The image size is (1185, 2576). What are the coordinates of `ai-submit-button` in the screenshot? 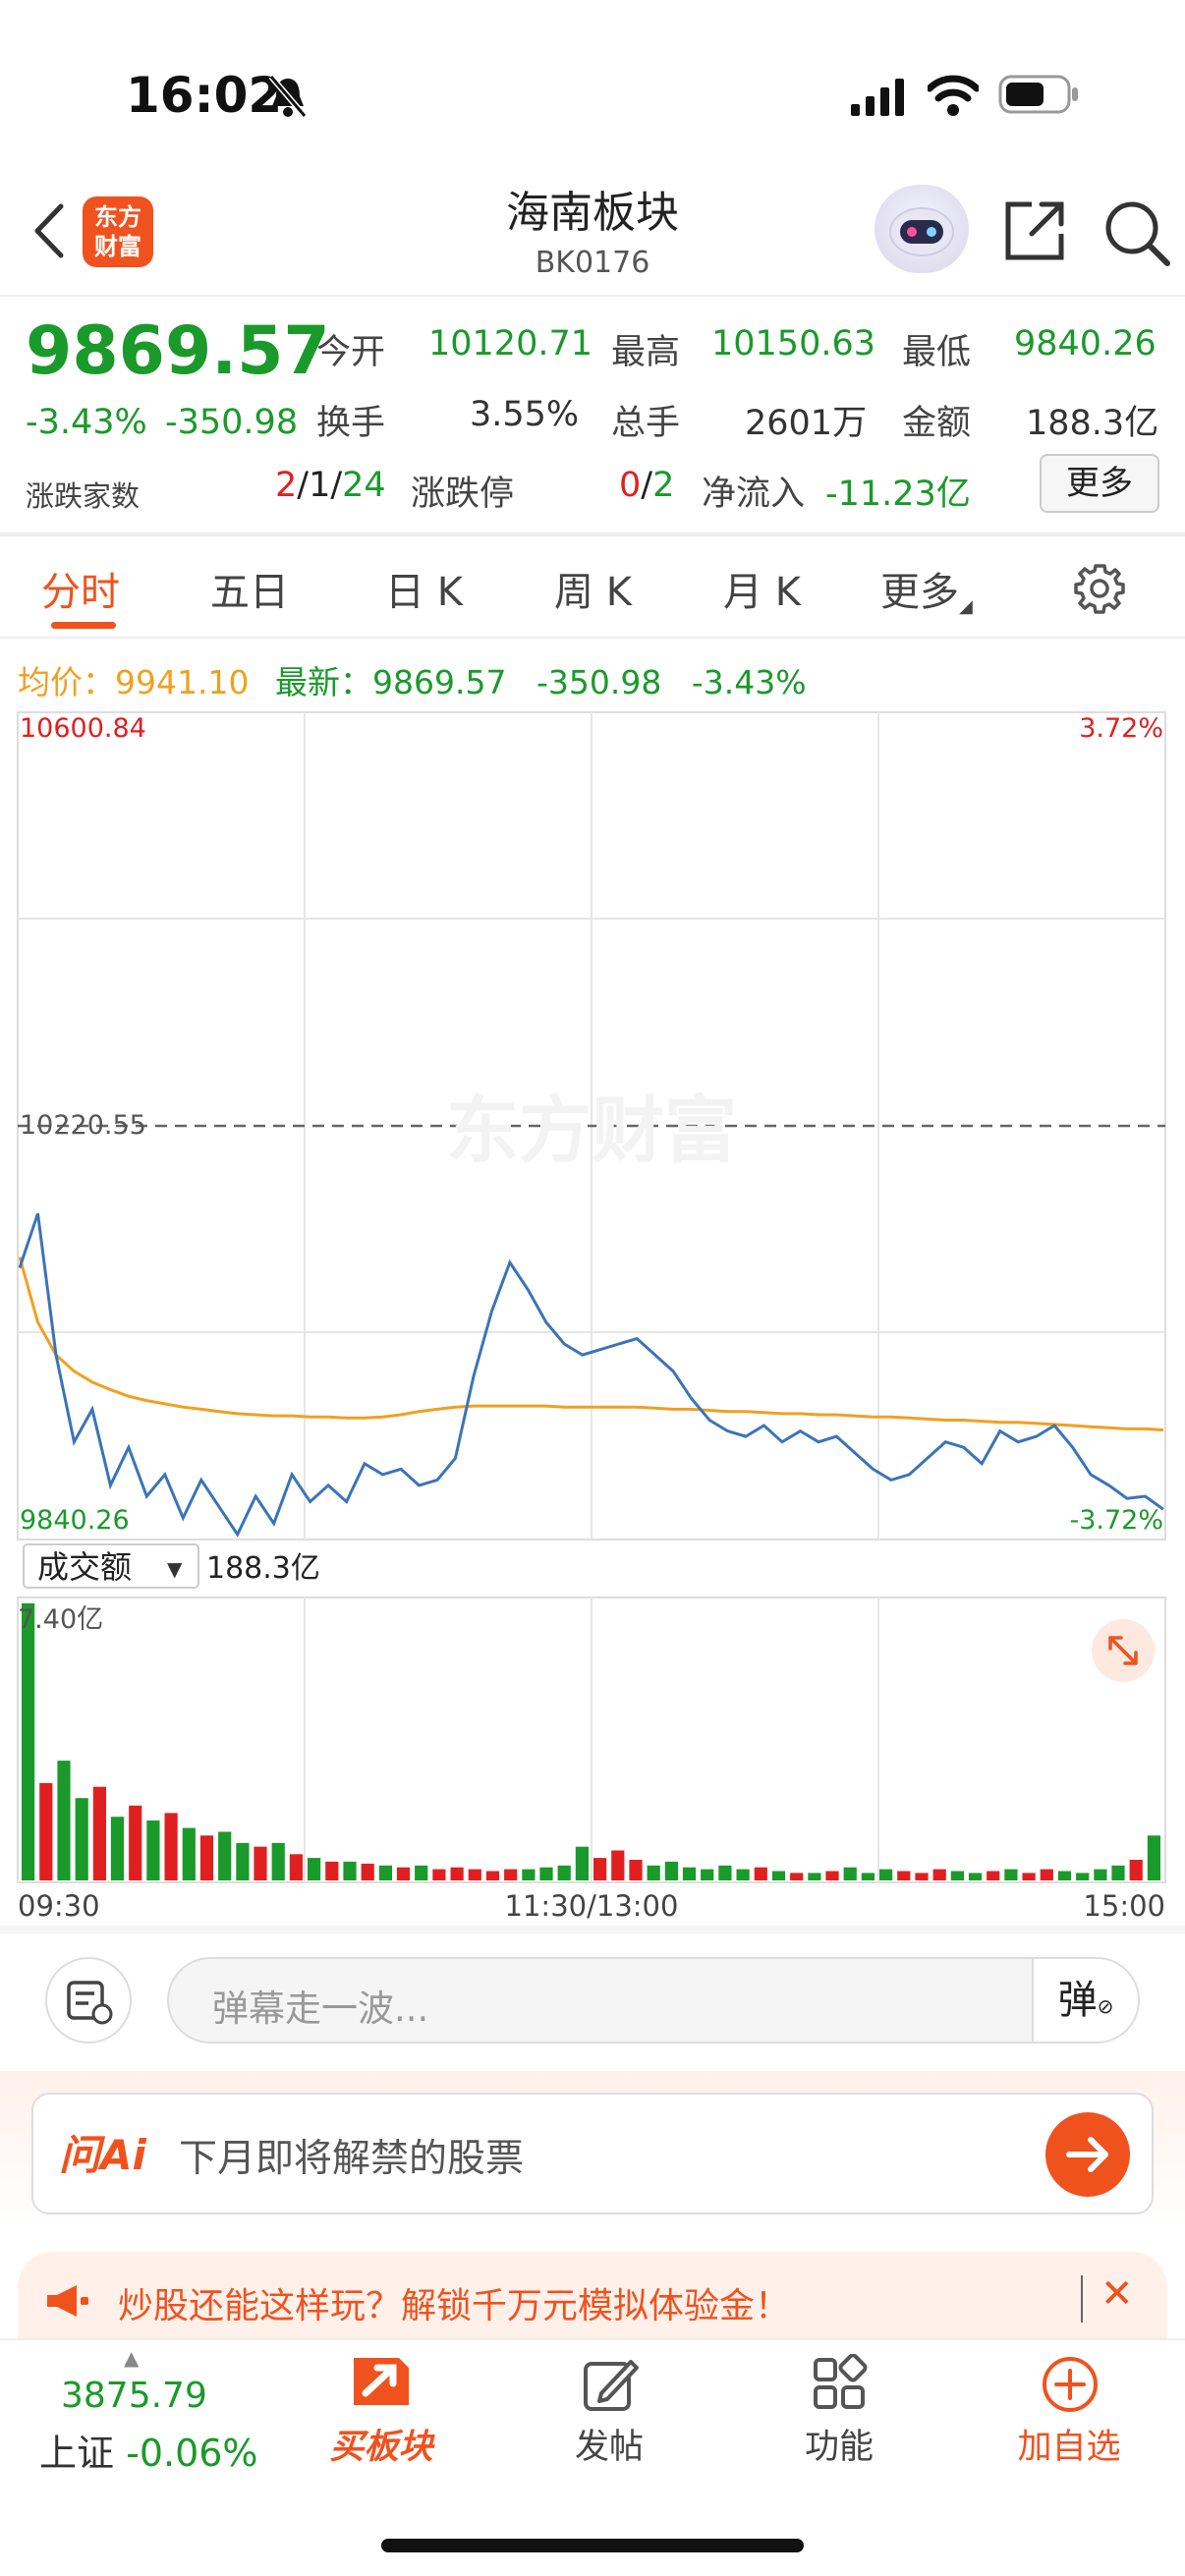 It's located at (1088, 2154).